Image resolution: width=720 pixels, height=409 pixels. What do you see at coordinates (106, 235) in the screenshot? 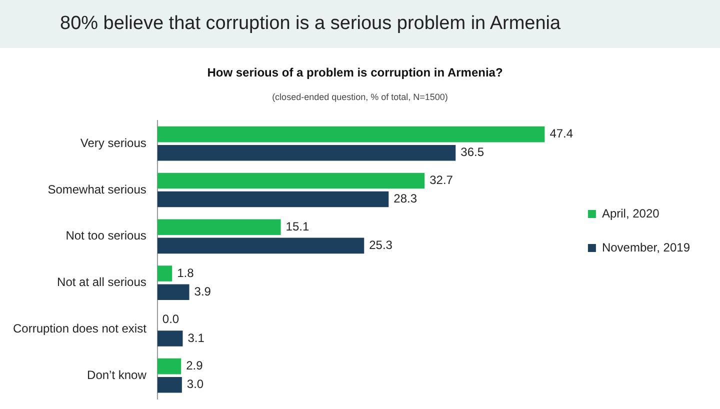
I see `y-tick-label: Not too serious` at bounding box center [106, 235].